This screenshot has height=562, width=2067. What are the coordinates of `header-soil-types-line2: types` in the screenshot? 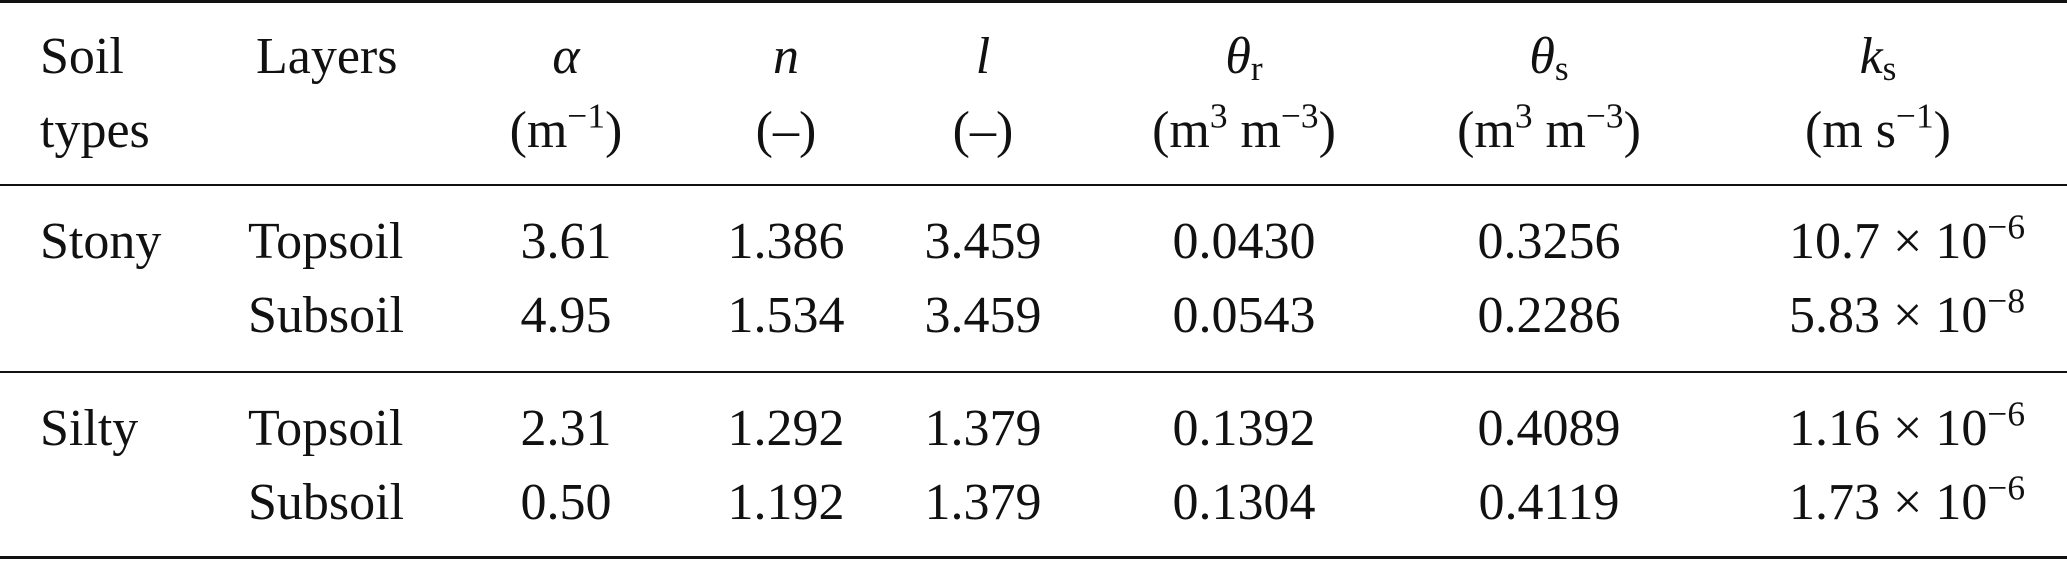 It's located at (95, 130).